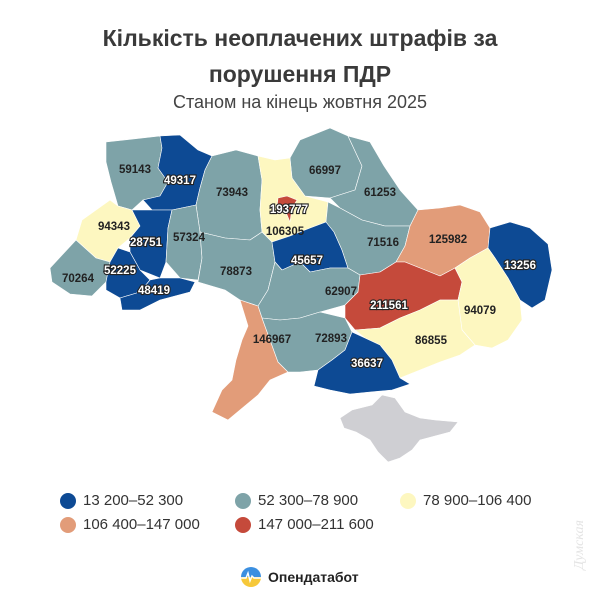 The image size is (600, 600). I want to click on label-volyn: 59143, so click(135, 170).